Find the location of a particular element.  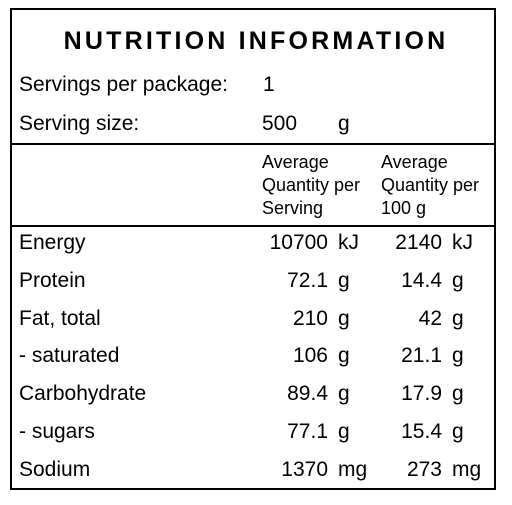

per-100g-value: 2140 is located at coordinates (418, 242).